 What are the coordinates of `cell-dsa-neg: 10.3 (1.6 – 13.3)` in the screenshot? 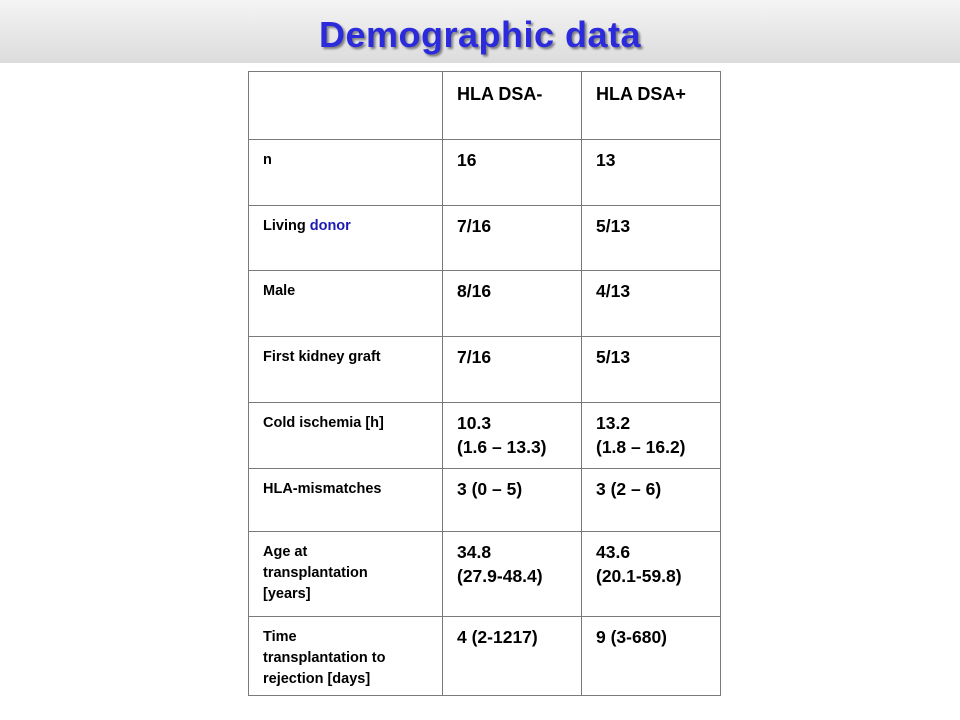 It's located at (512, 435).